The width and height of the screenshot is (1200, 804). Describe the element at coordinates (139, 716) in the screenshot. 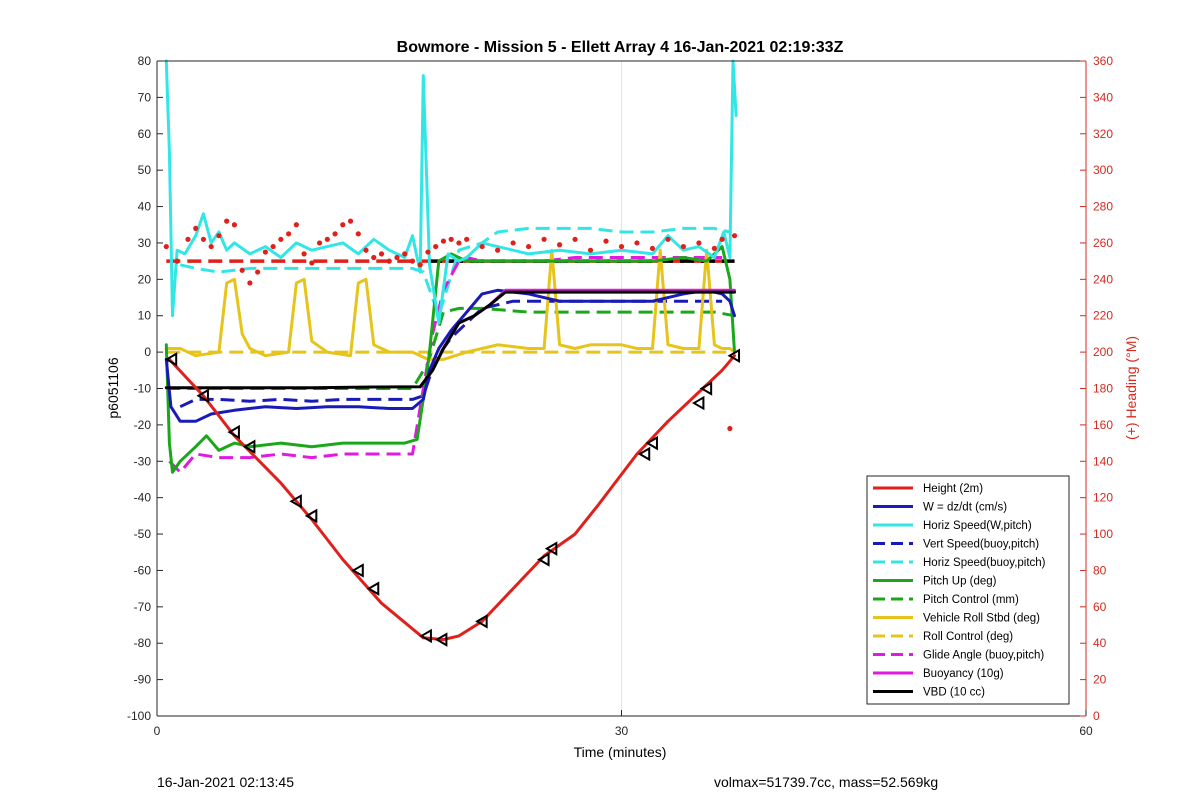

I see `y-tick-label: -100` at that location.